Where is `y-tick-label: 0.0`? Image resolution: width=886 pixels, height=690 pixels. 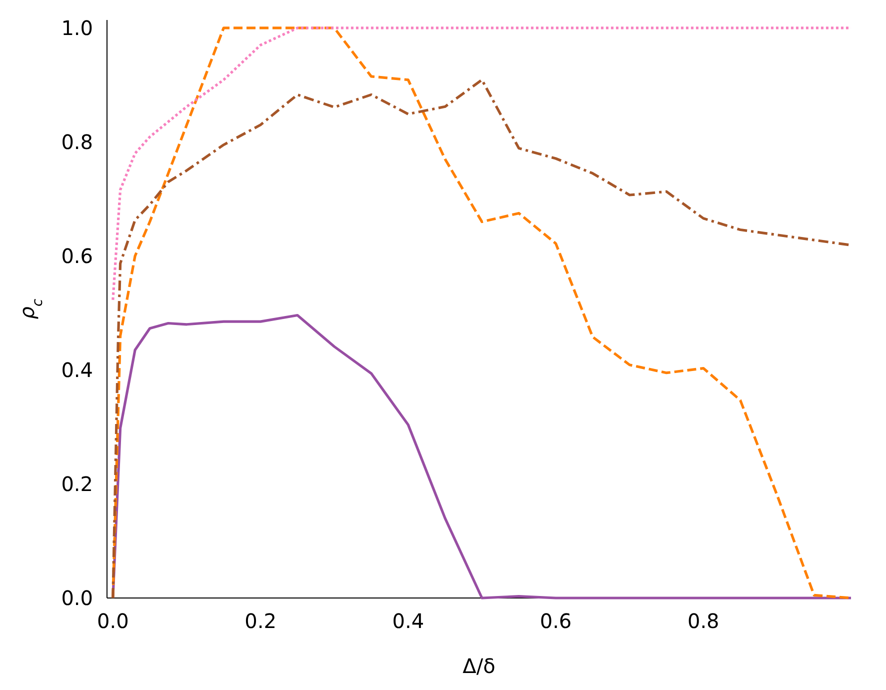
y-tick-label: 0.0 is located at coordinates (77, 598).